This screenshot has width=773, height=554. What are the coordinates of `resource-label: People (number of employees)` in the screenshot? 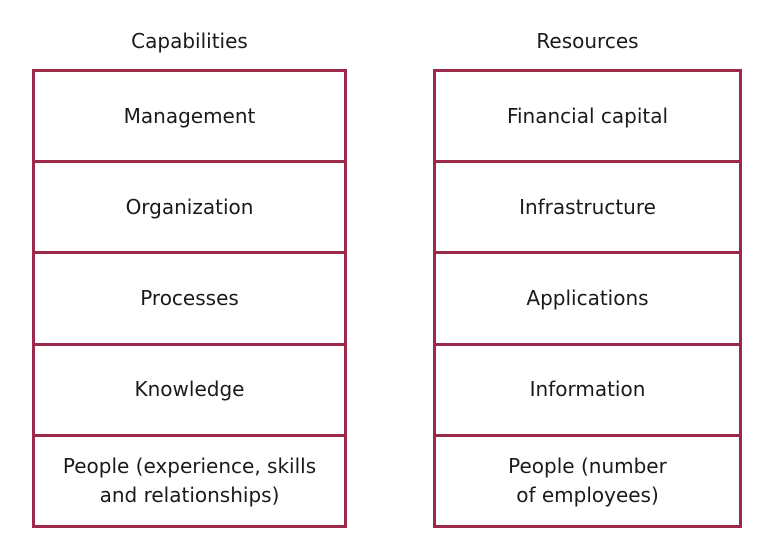 It's located at (587, 480).